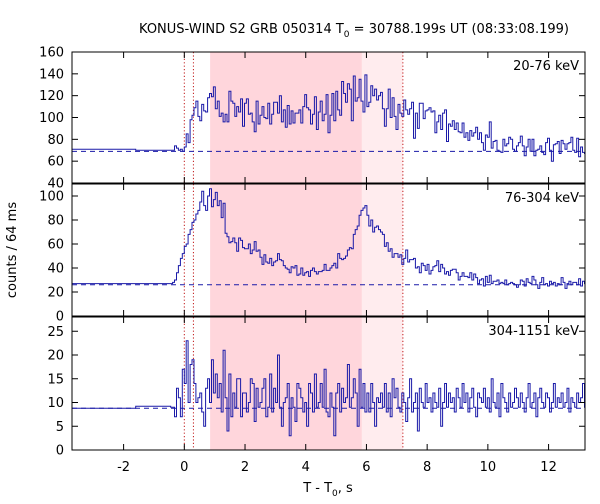 This screenshot has height=504, width=600. Describe the element at coordinates (327, 490) in the screenshot. I see `x-axis-label: T - T0, s` at that location.